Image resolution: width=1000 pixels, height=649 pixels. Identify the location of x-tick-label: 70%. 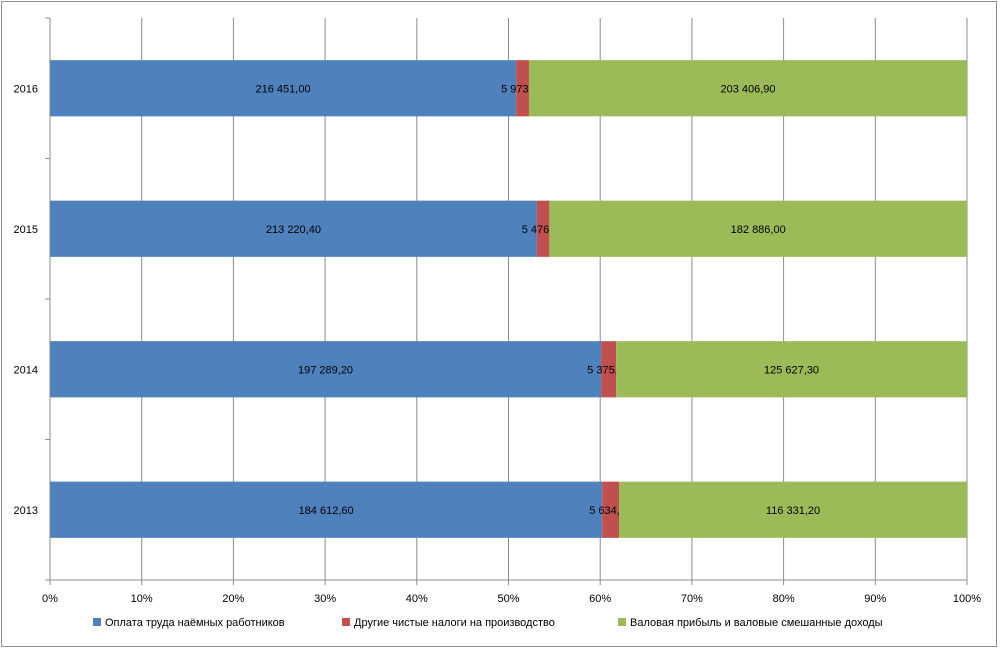
(692, 599).